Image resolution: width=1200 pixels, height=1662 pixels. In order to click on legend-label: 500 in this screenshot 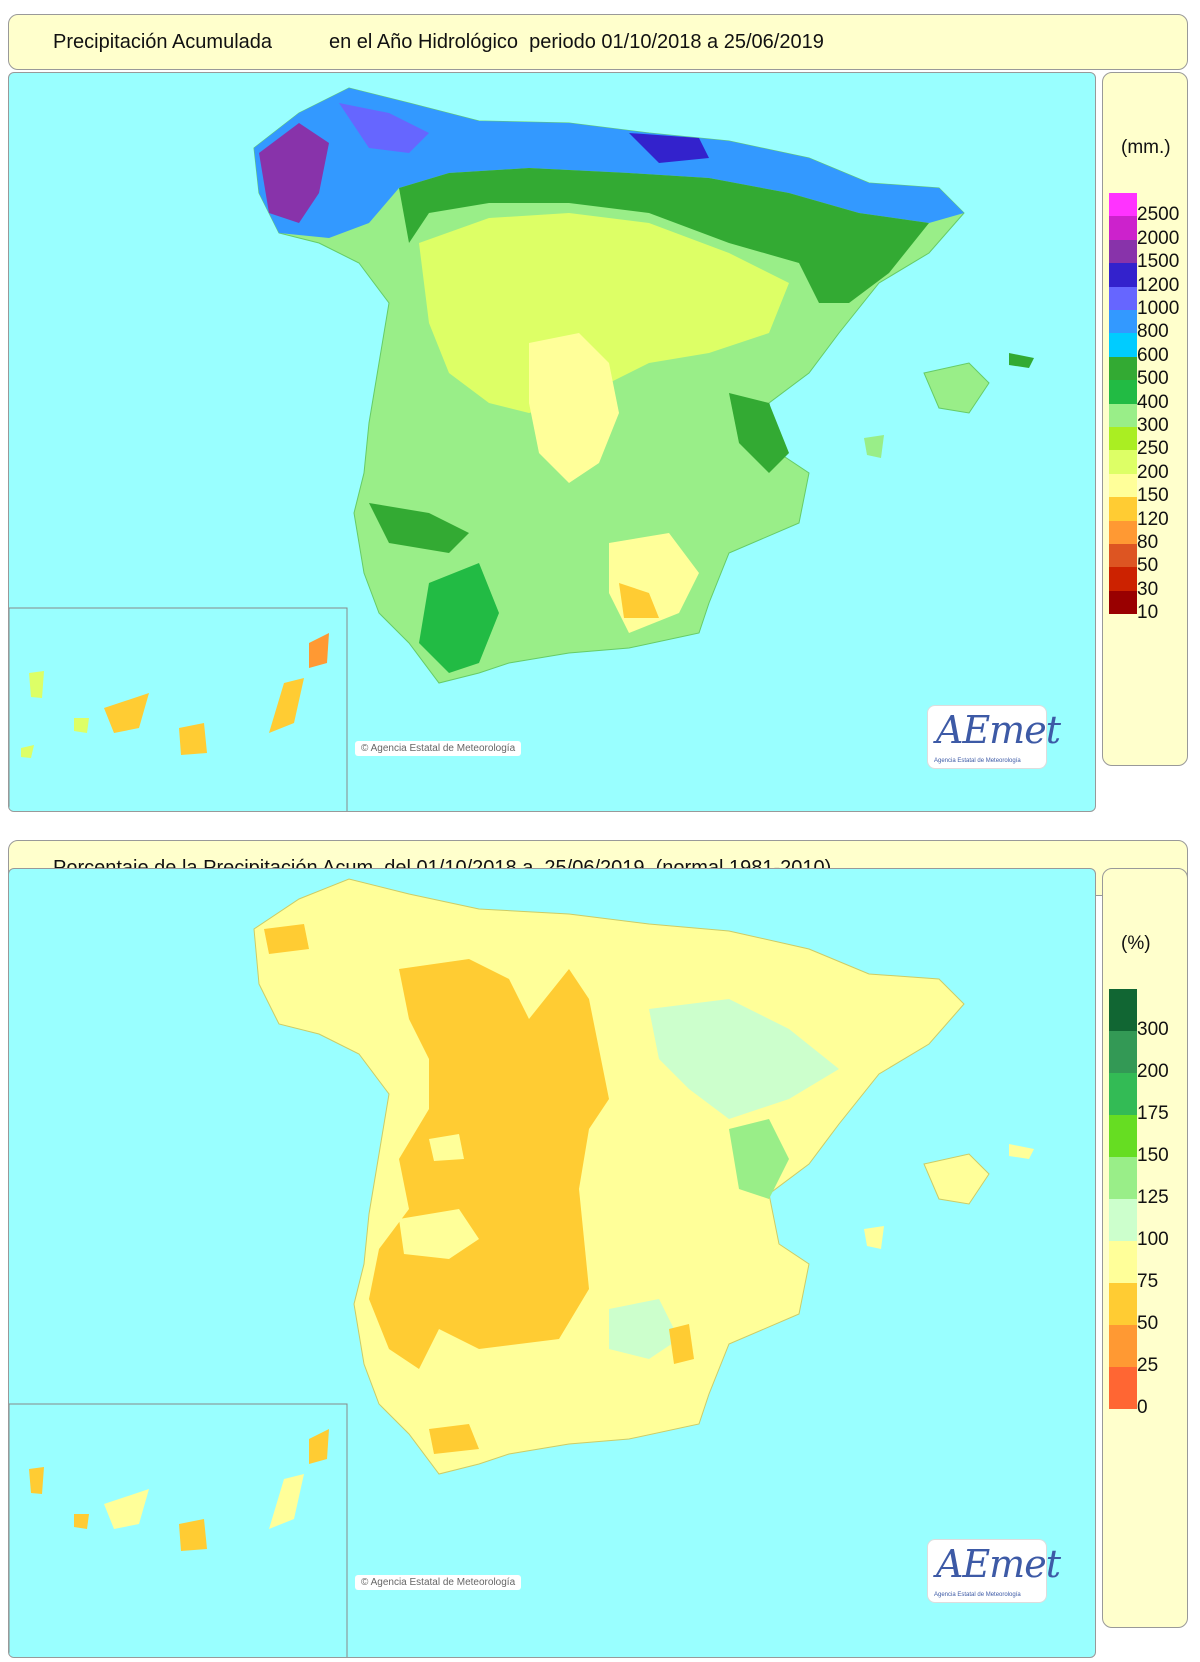, I will do `click(1153, 379)`.